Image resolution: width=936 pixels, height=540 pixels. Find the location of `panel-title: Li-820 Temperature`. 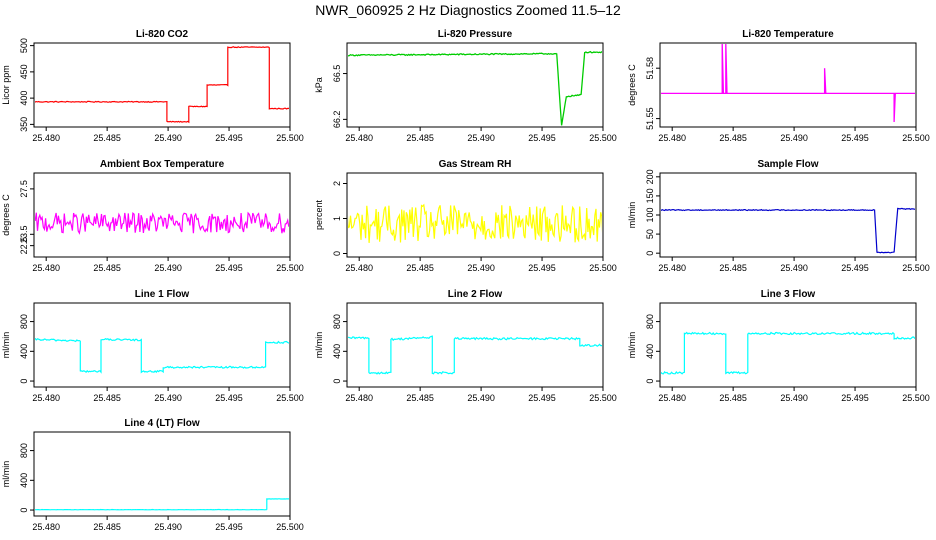

panel-title: Li-820 Temperature is located at coordinates (788, 34).